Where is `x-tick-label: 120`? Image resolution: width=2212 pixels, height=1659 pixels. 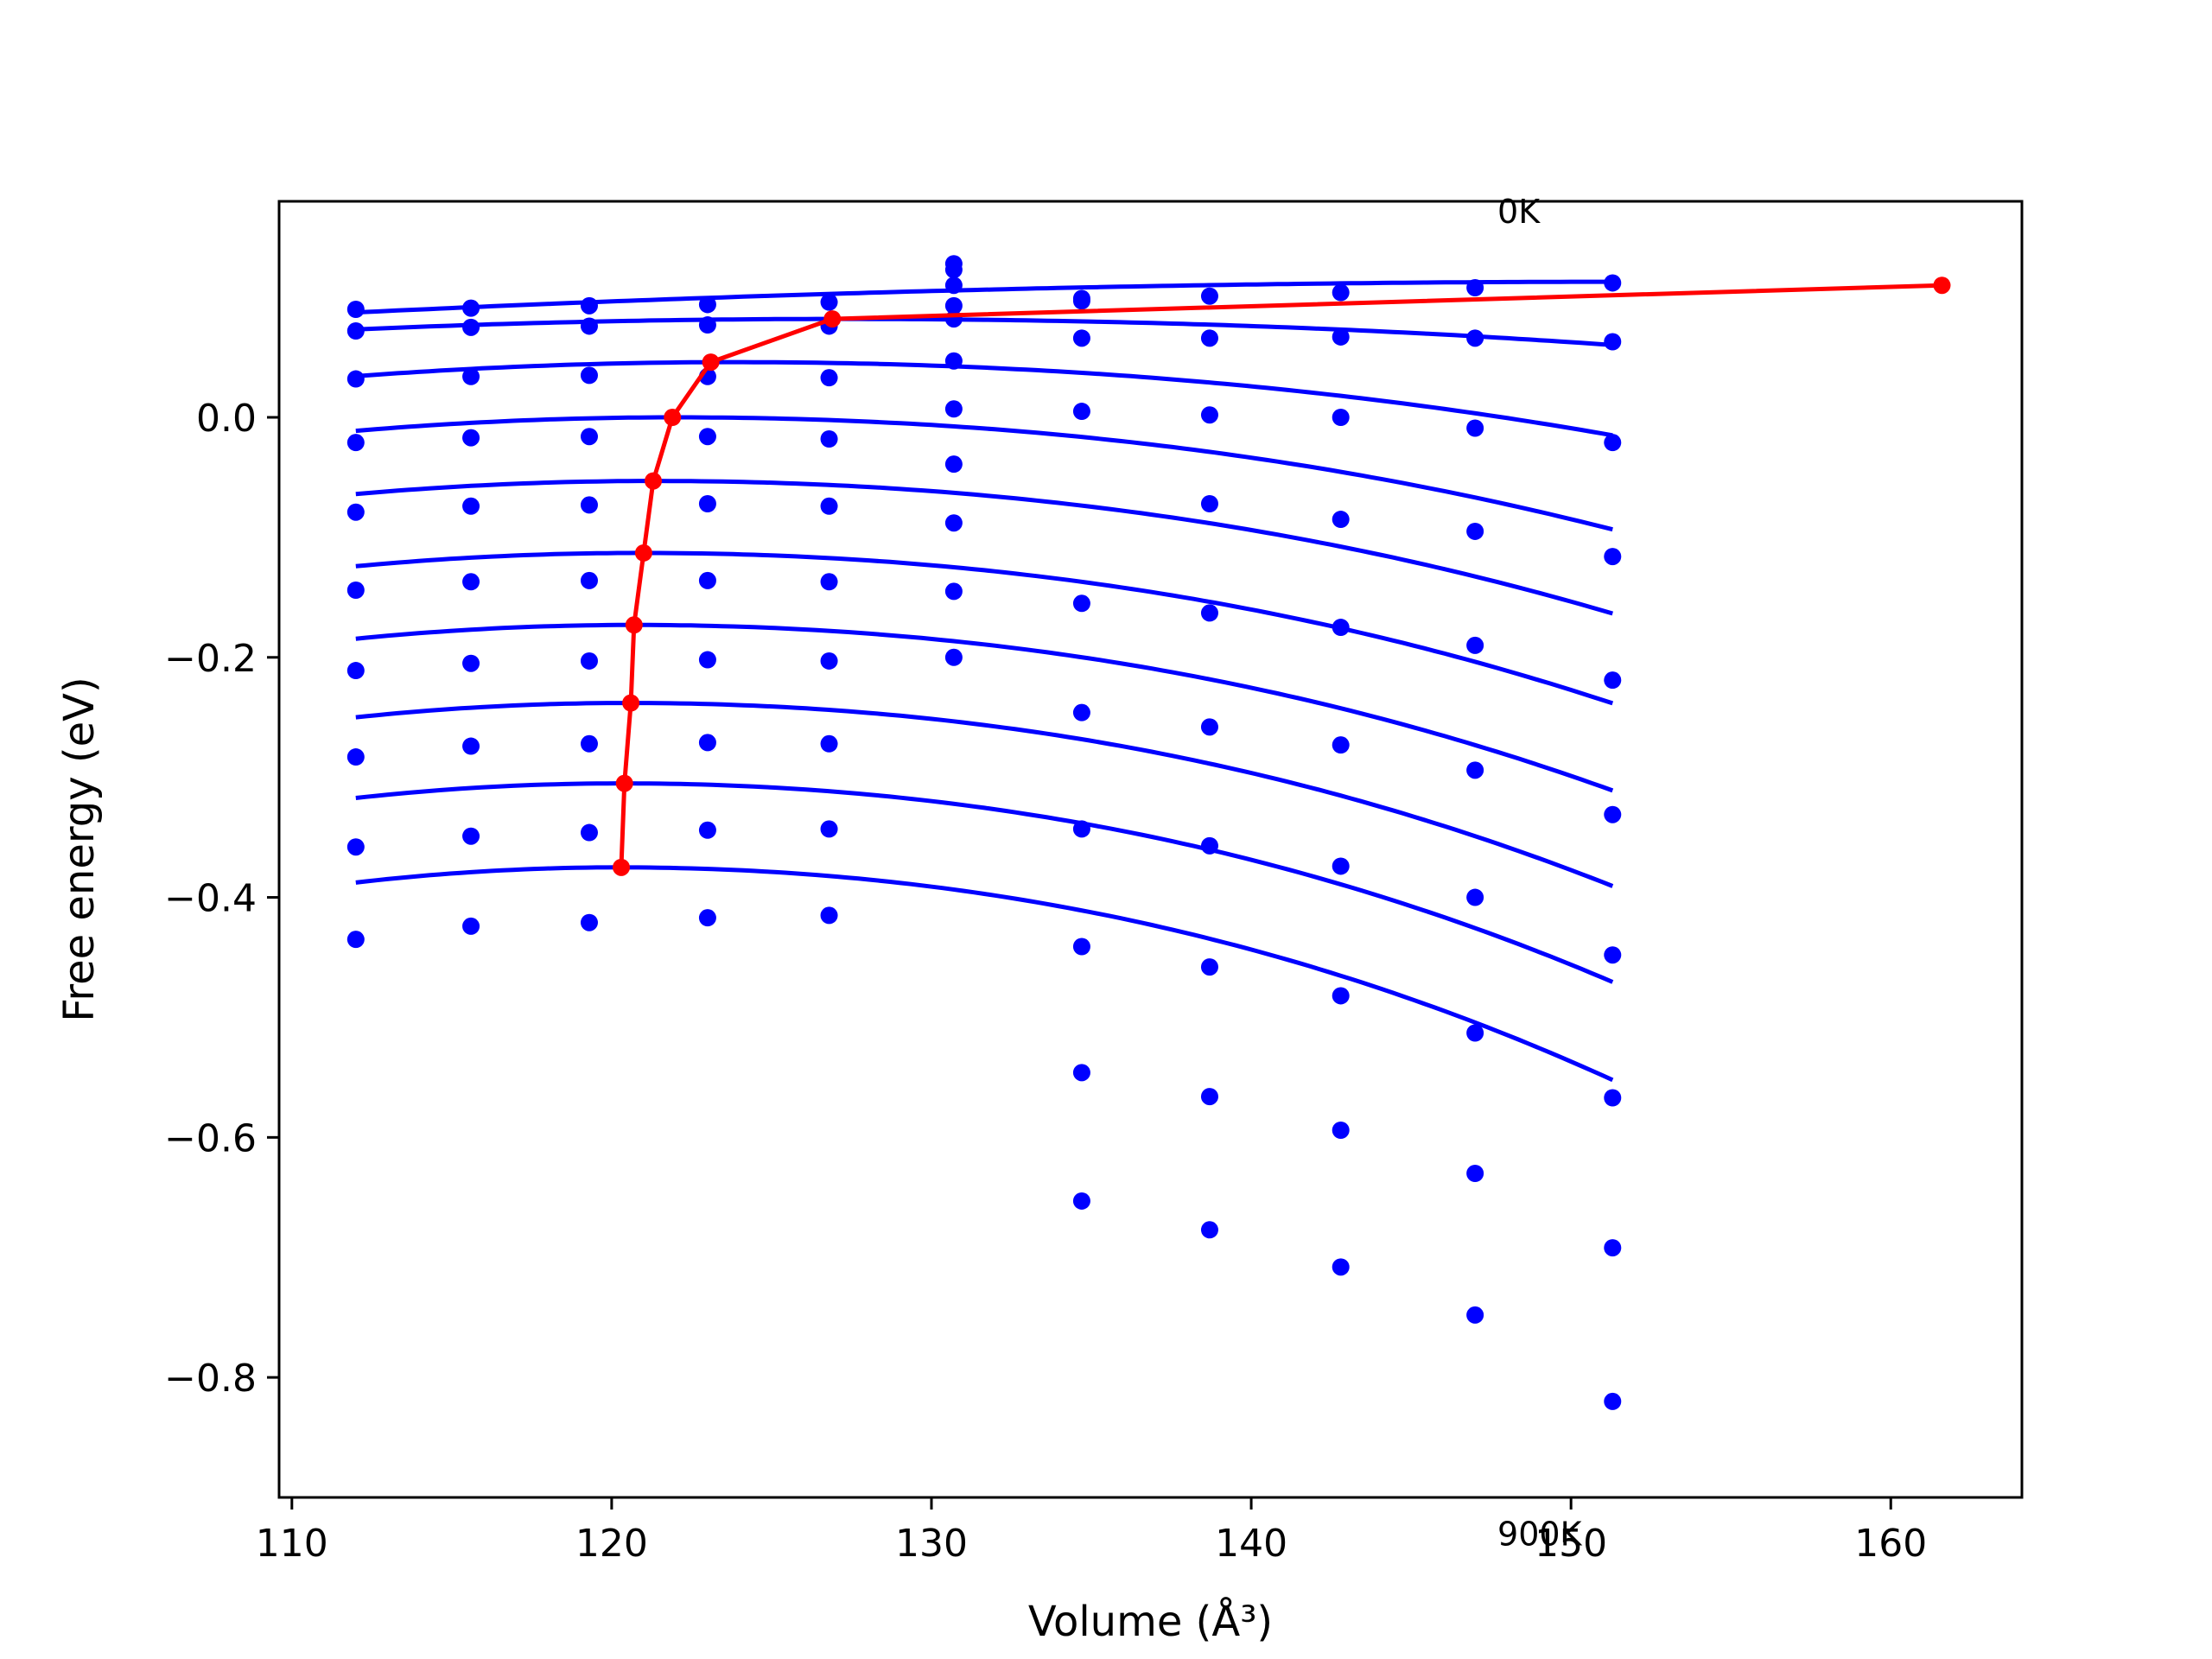 x-tick-label: 120 is located at coordinates (611, 1544).